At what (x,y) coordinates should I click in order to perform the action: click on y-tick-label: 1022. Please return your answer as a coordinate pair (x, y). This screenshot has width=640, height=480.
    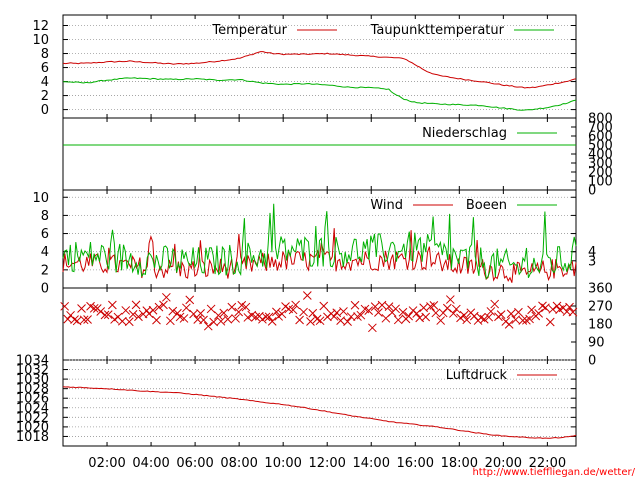
    Looking at the image, I should click on (32, 418).